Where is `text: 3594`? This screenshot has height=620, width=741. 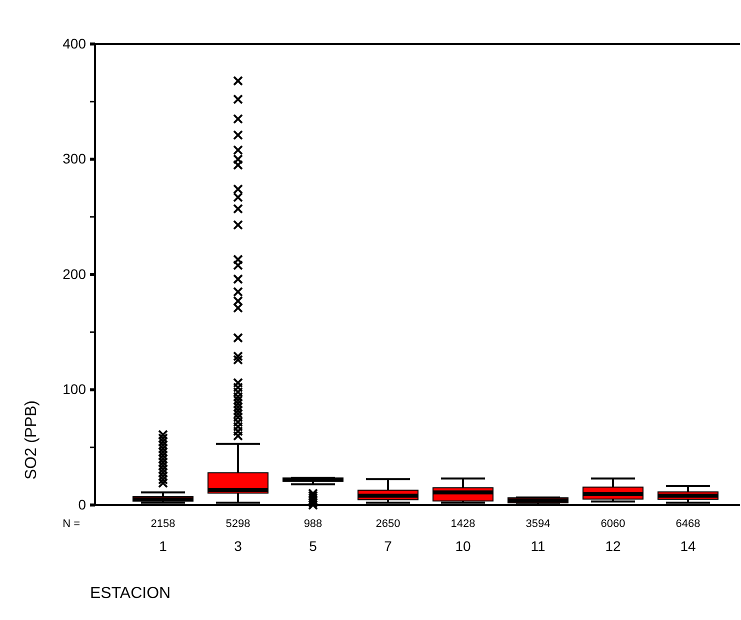 text: 3594 is located at coordinates (538, 524).